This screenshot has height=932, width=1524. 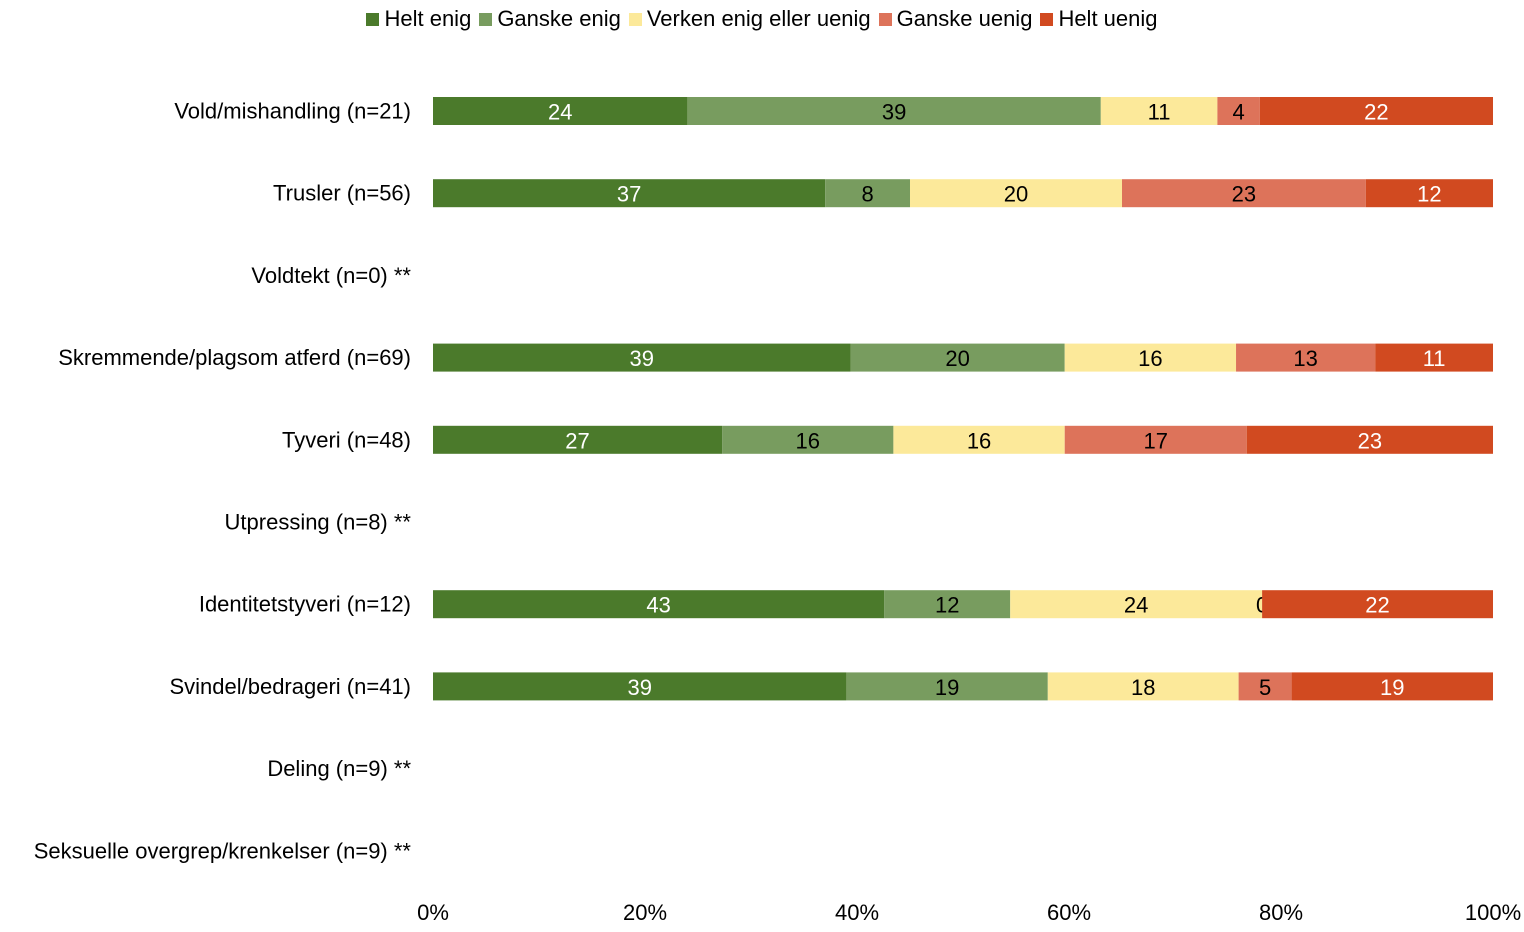 I want to click on x-tick-label: 80%, so click(x=1281, y=912).